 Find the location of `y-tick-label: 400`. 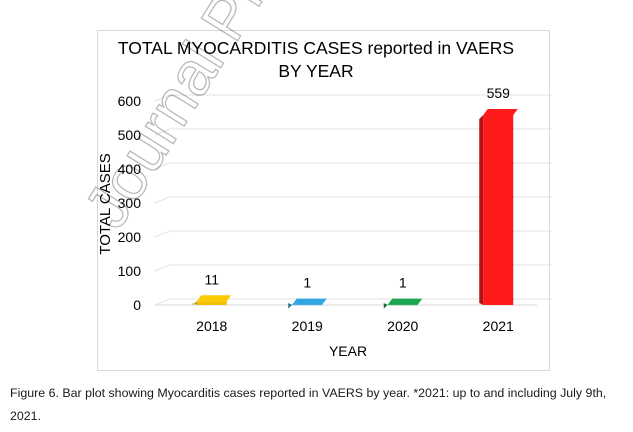

y-tick-label: 400 is located at coordinates (130, 169).